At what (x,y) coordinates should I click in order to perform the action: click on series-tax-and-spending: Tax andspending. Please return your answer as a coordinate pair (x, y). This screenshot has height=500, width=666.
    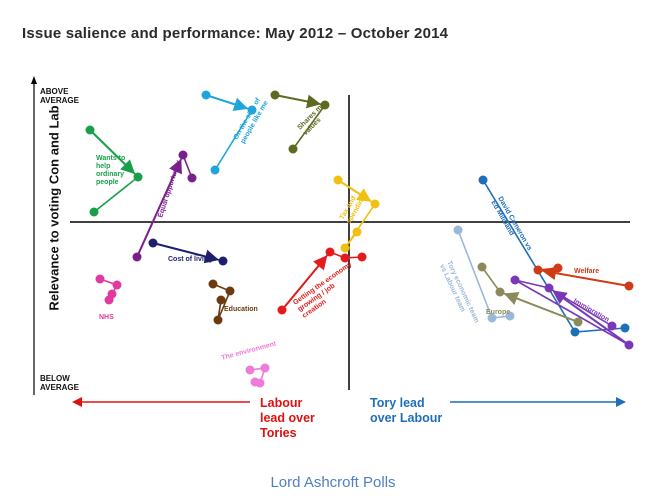
    Looking at the image, I should click on (356, 214).